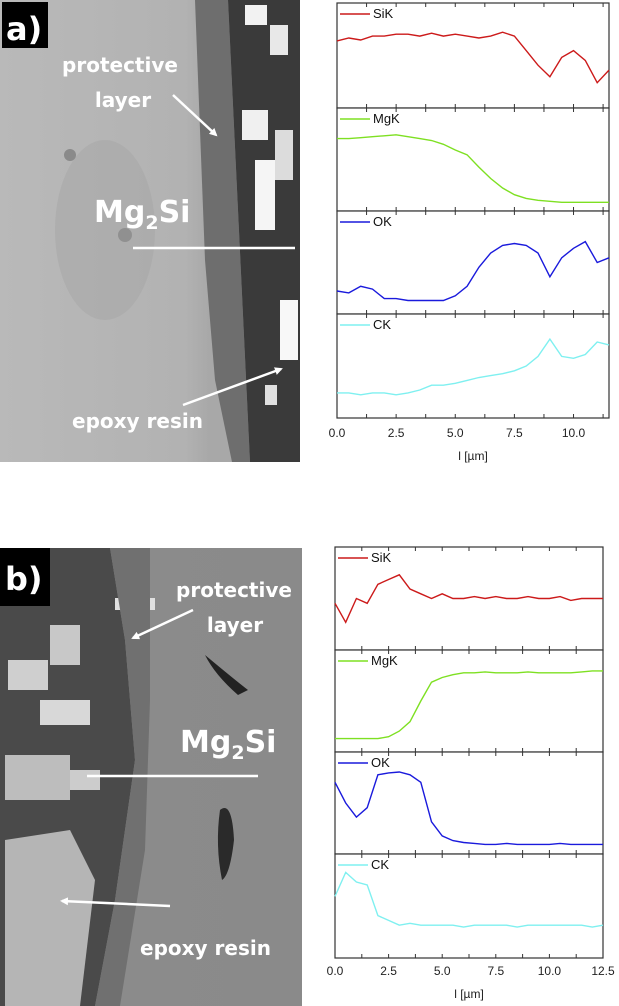 This screenshot has width=619, height=1006. I want to click on panel-label: b), so click(24, 579).